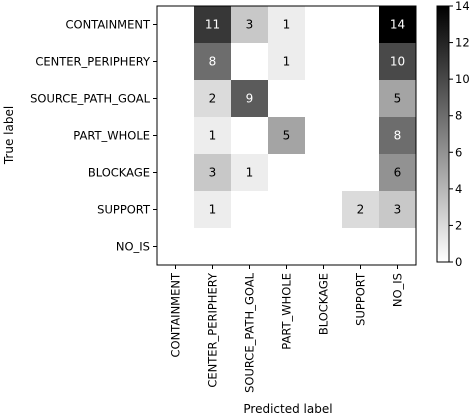 The height and width of the screenshot is (415, 474). I want to click on cell-NO_IS-CONTAINMENT, so click(175, 246).